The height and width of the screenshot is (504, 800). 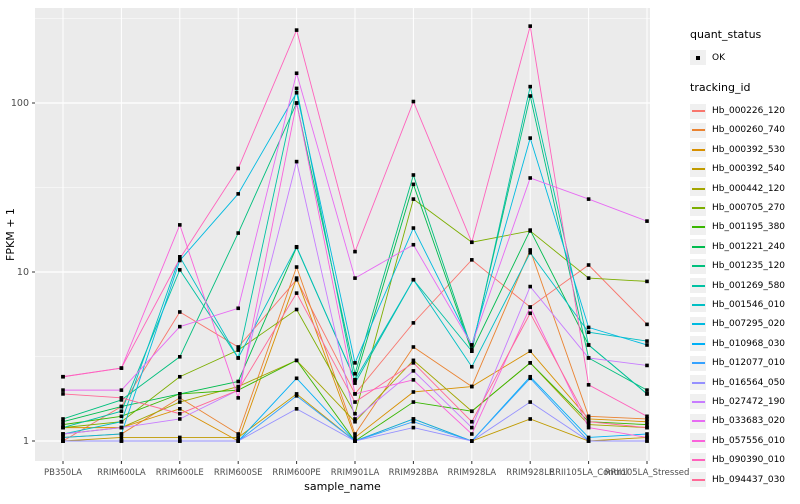 What do you see at coordinates (749, 208) in the screenshot?
I see `legend-label: Hb_000705_270` at bounding box center [749, 208].